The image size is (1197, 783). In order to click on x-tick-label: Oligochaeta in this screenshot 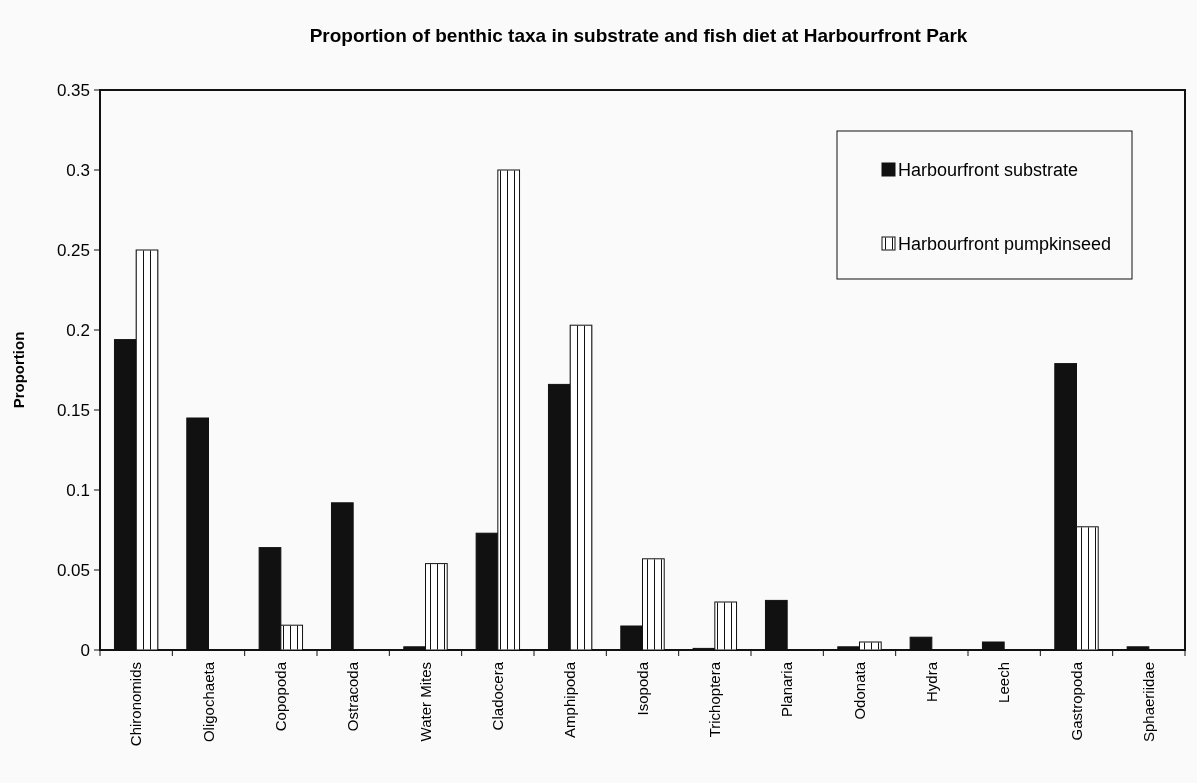, I will do `click(208, 702)`.